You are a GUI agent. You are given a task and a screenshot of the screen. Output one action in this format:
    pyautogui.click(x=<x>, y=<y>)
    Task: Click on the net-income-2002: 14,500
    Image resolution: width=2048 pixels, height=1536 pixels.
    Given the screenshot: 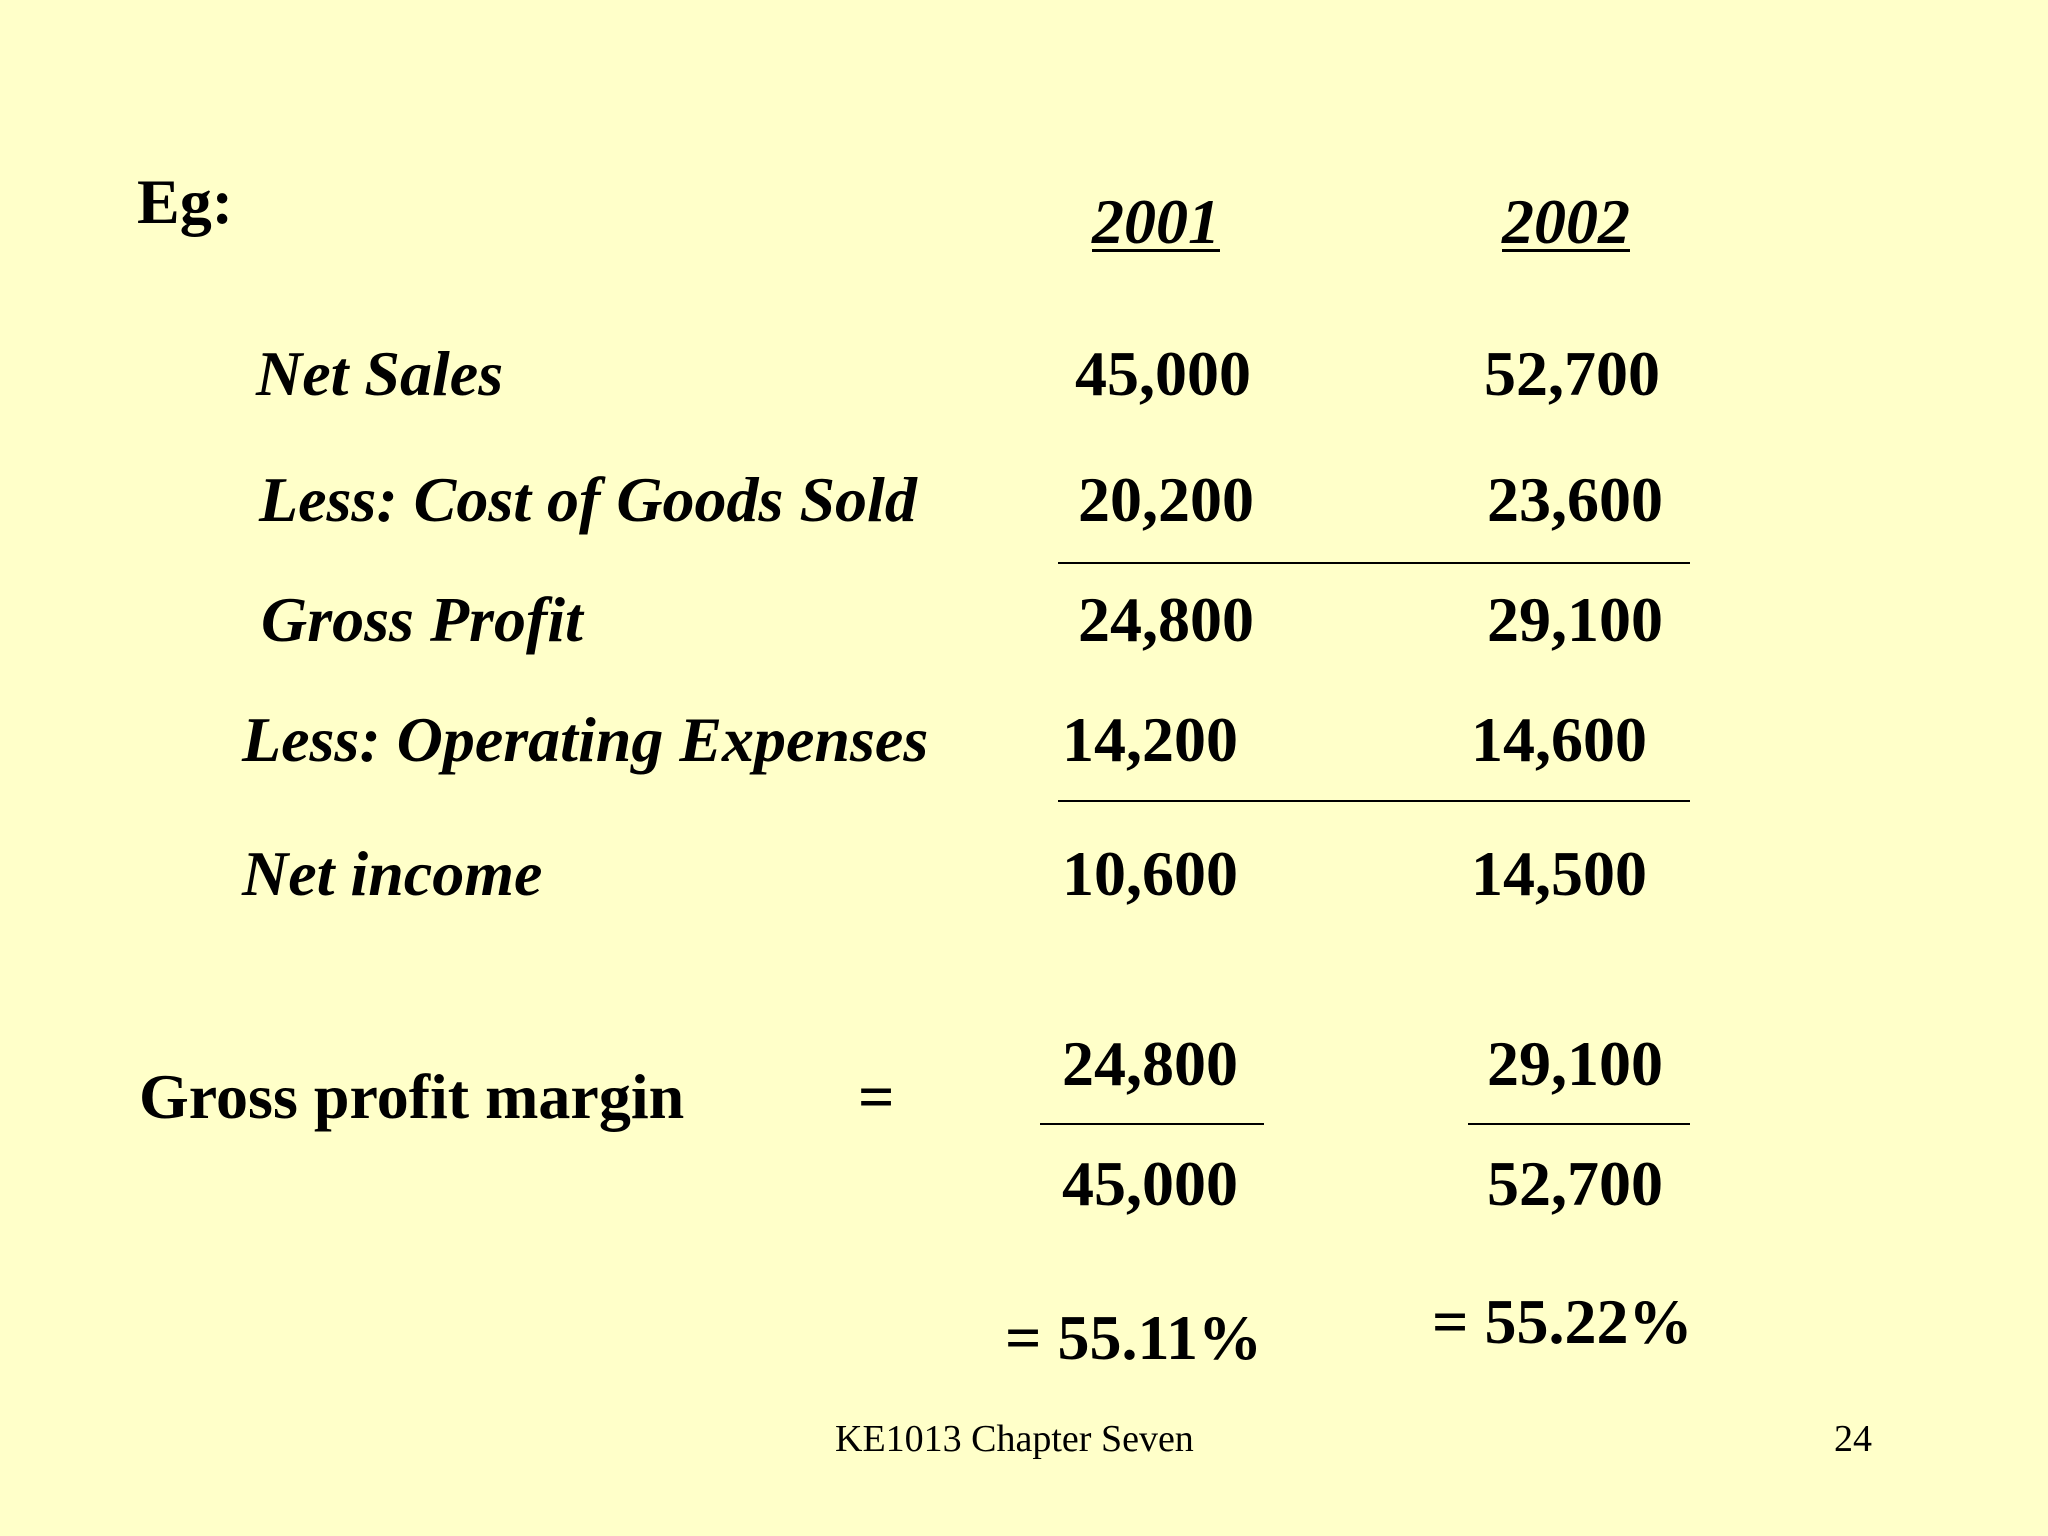 What is the action you would take?
    pyautogui.click(x=1559, y=873)
    